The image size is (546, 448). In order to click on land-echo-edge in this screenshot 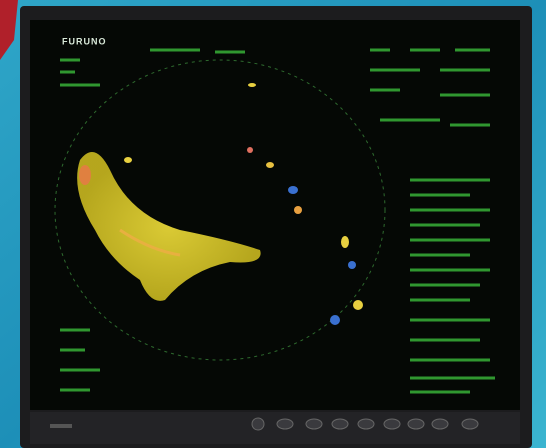, I will do `click(150, 242)`.